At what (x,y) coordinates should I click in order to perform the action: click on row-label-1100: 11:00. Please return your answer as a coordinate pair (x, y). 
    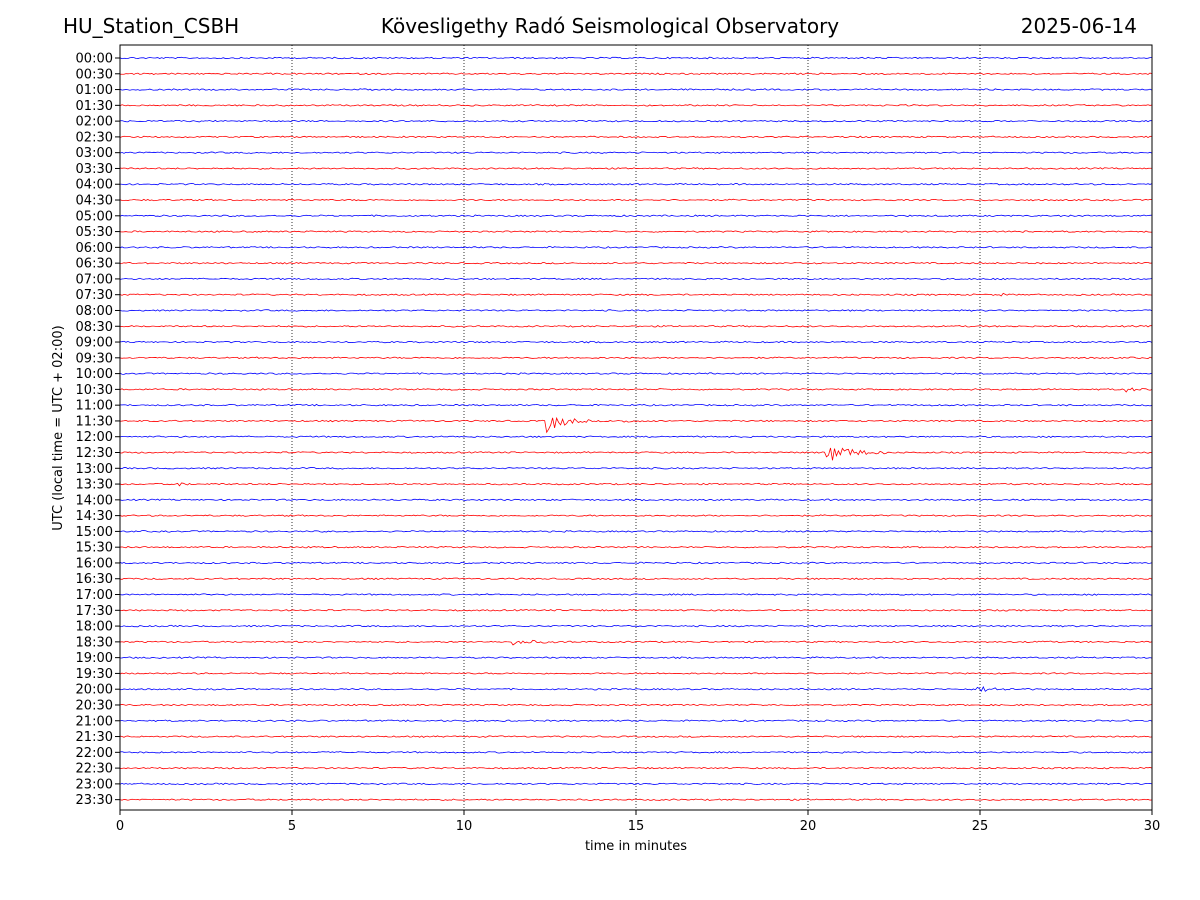
    Looking at the image, I should click on (94, 406).